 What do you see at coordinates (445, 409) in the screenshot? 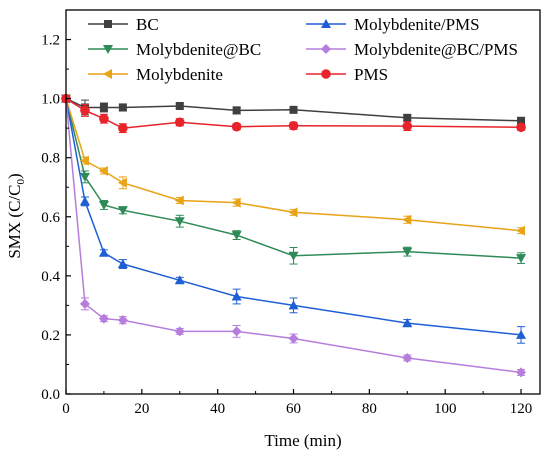
I see `x-tick-label: 100` at bounding box center [445, 409].